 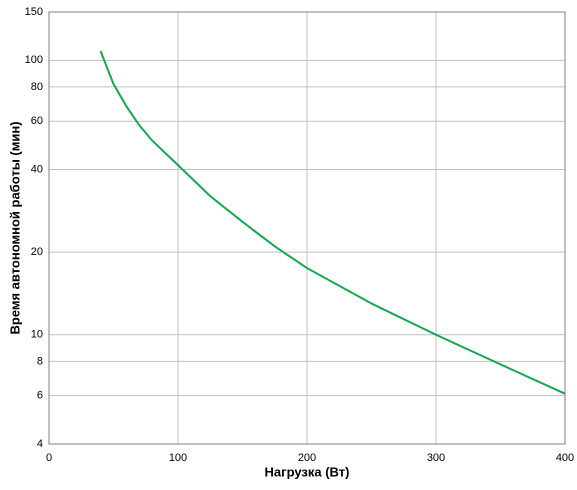 I want to click on y-tick-label: 10, so click(x=37, y=335).